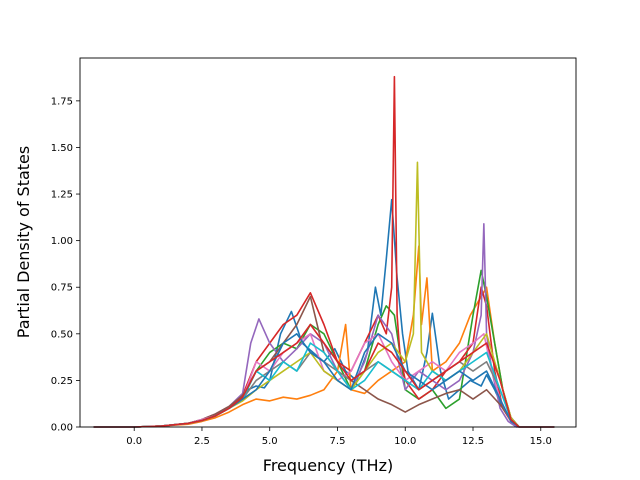 The width and height of the screenshot is (640, 480). What do you see at coordinates (62, 334) in the screenshot?
I see `y-tick-label: 0.50` at bounding box center [62, 334].